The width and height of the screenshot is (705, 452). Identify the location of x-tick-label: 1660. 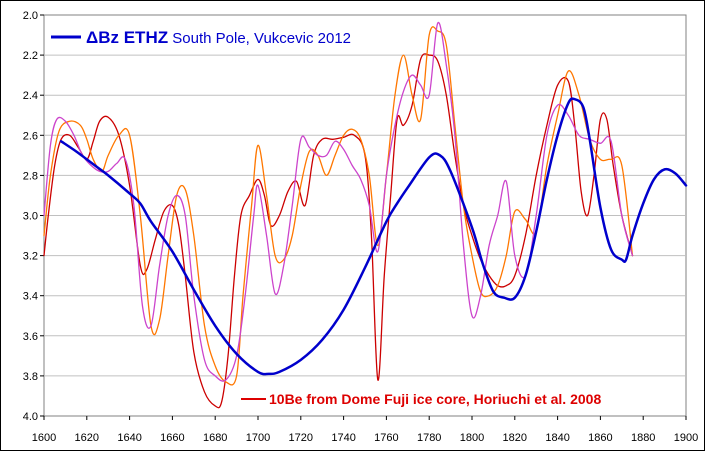
(172, 438).